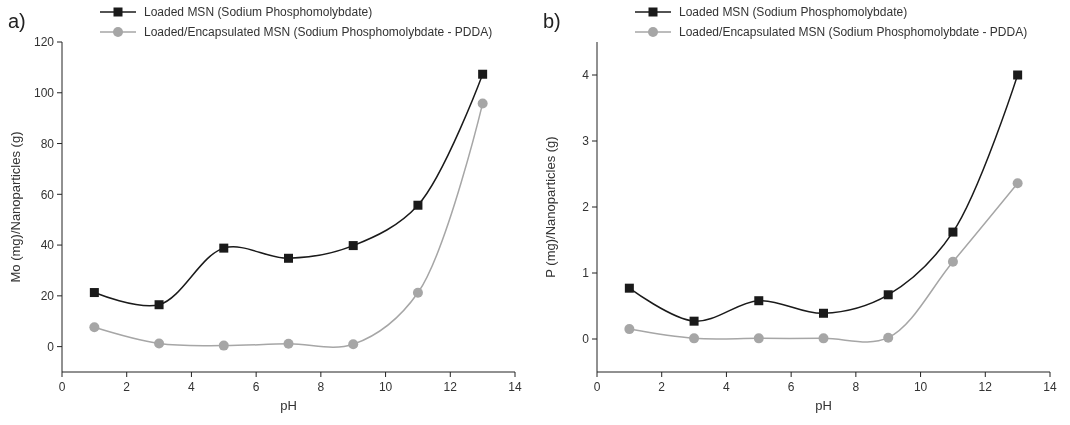  I want to click on y-tick-label: 3, so click(586, 141).